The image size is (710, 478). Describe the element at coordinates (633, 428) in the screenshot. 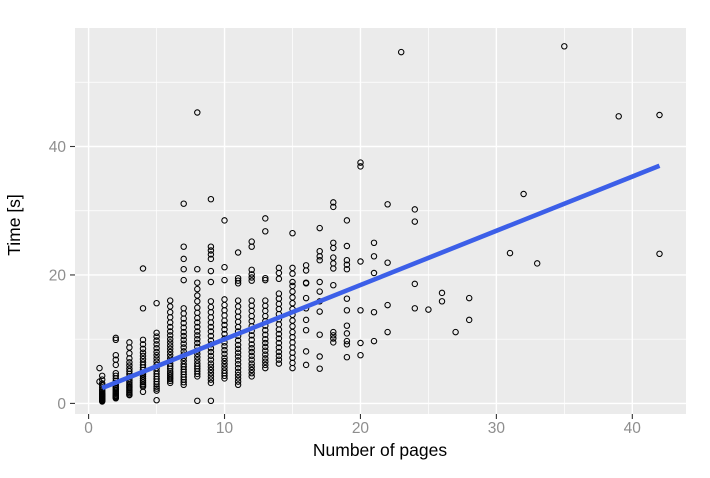

I see `x-tick-label: 40` at that location.